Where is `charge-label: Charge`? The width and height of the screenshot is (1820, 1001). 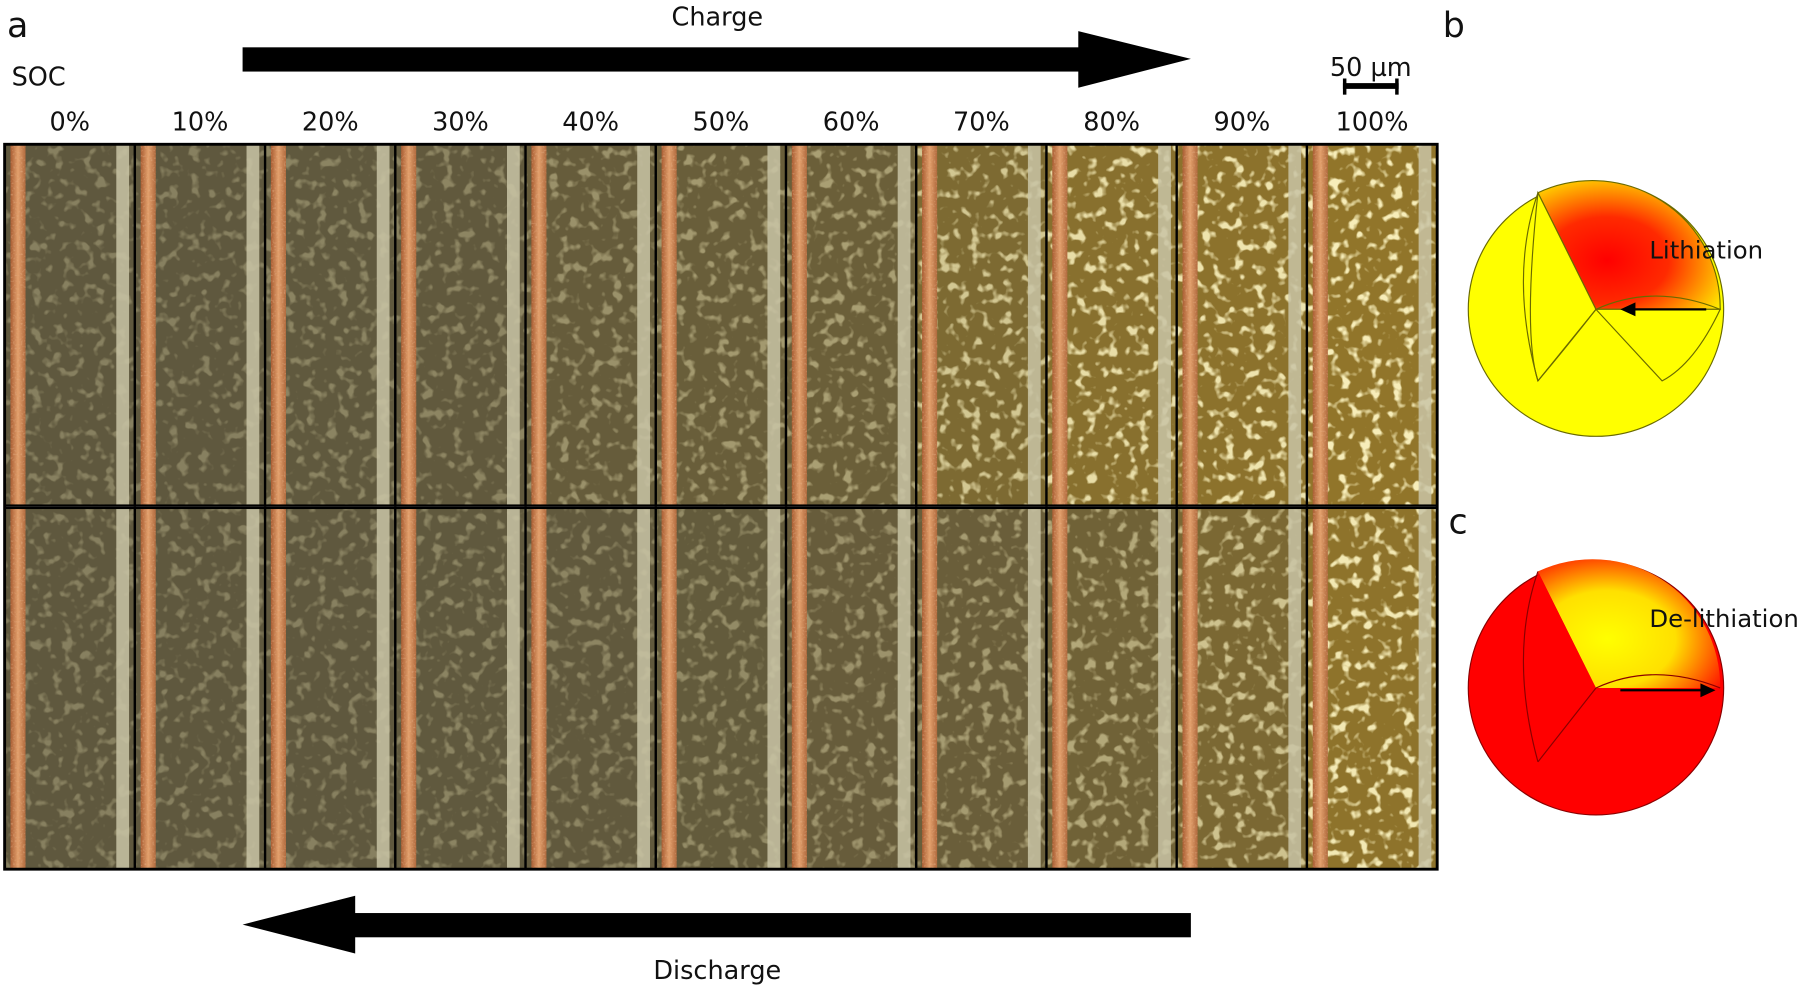
charge-label: Charge is located at coordinates (718, 17).